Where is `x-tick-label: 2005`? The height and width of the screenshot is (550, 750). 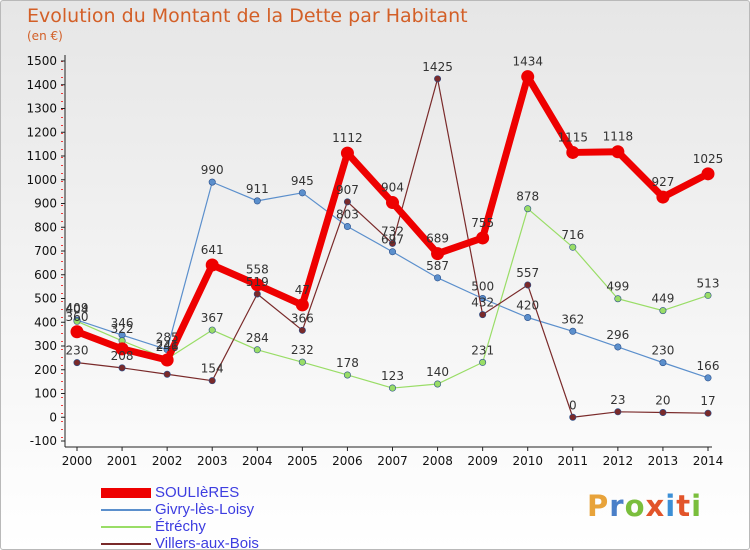 x-tick-label: 2005 is located at coordinates (302, 461).